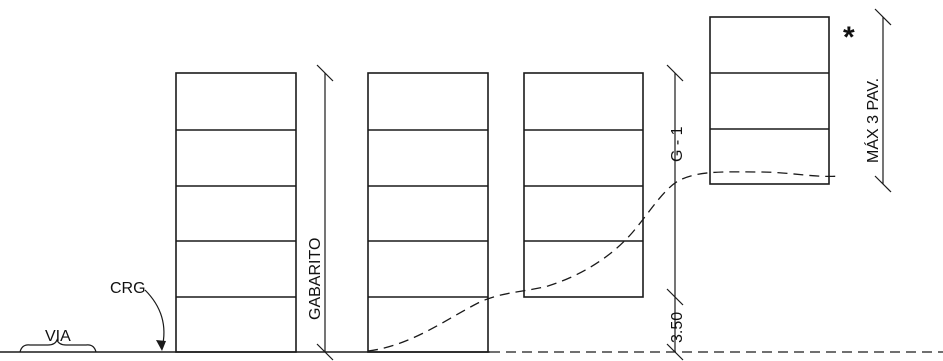 The image size is (943, 361). What do you see at coordinates (325, 212) in the screenshot?
I see `gabarito-dimension` at bounding box center [325, 212].